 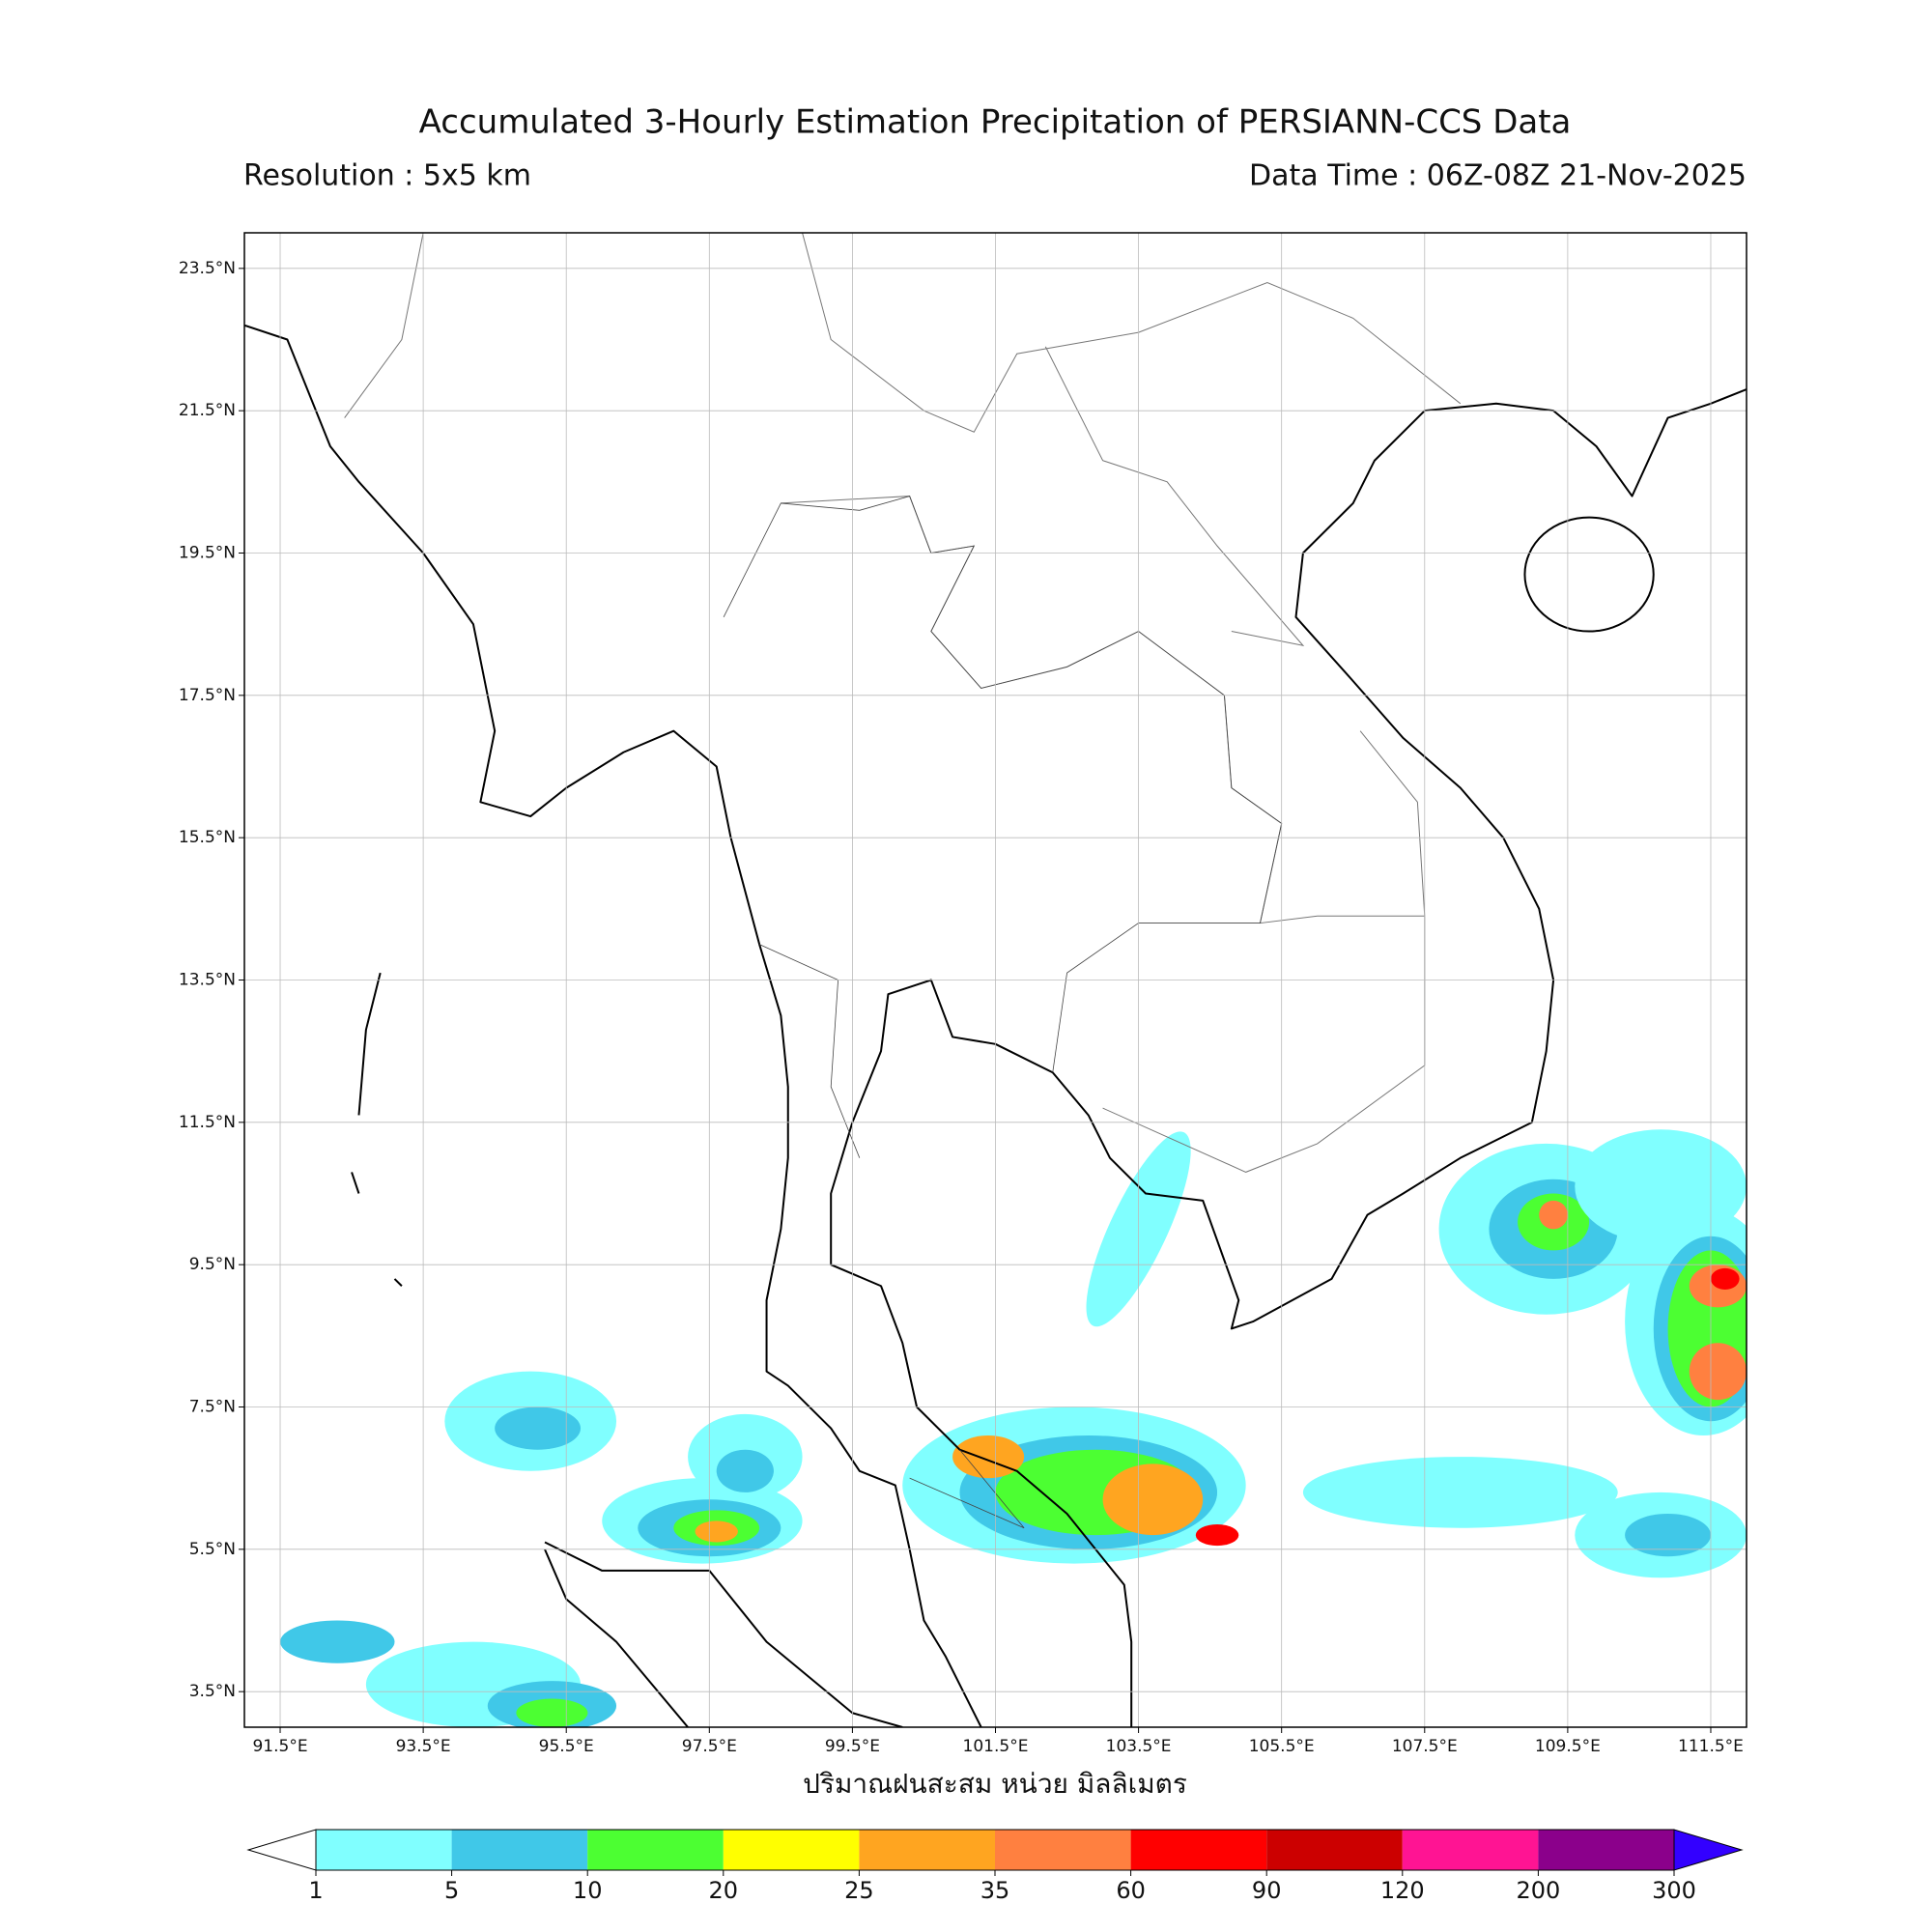 I want to click on x-tick-label: 97.5°E, so click(x=709, y=1746).